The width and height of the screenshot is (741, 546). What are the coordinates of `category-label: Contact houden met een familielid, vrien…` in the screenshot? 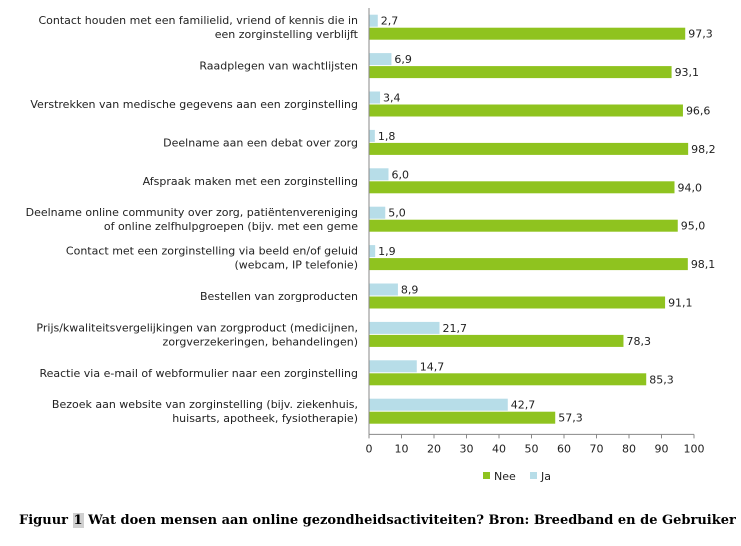 It's located at (198, 27).